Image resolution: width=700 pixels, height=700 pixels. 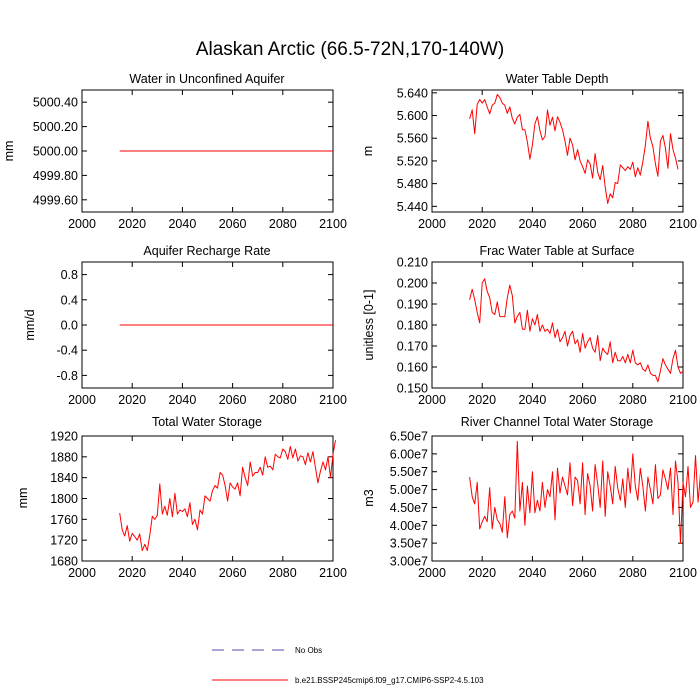 What do you see at coordinates (64, 499) in the screenshot?
I see `y-tick-label: 1800` at bounding box center [64, 499].